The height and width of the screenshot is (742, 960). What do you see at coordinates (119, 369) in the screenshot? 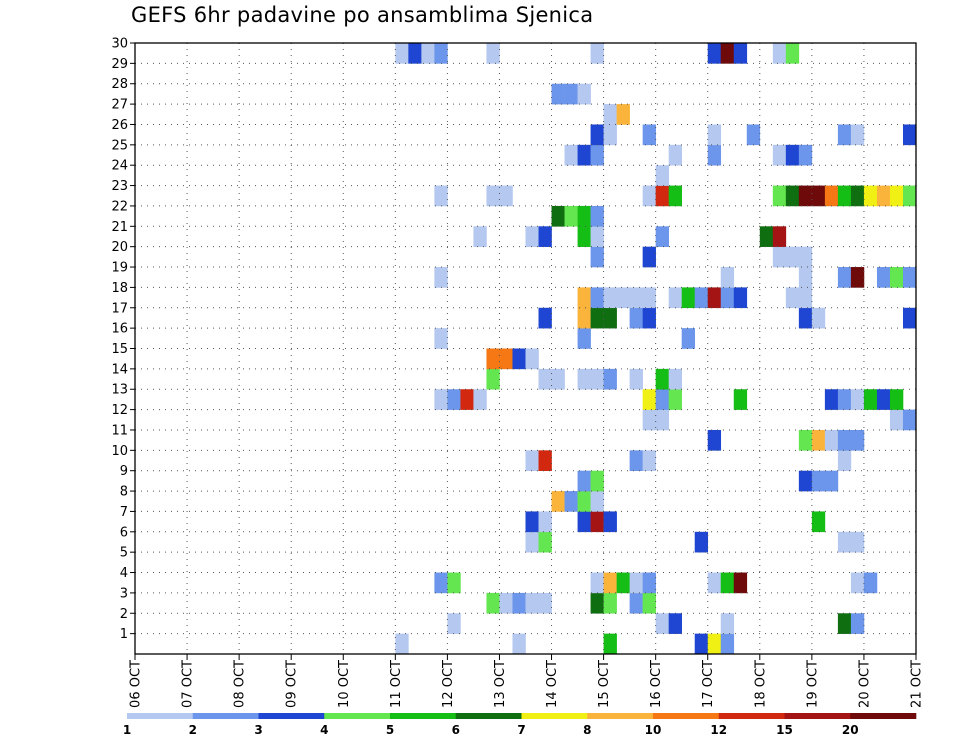
I see `y-tick-label: 14` at bounding box center [119, 369].